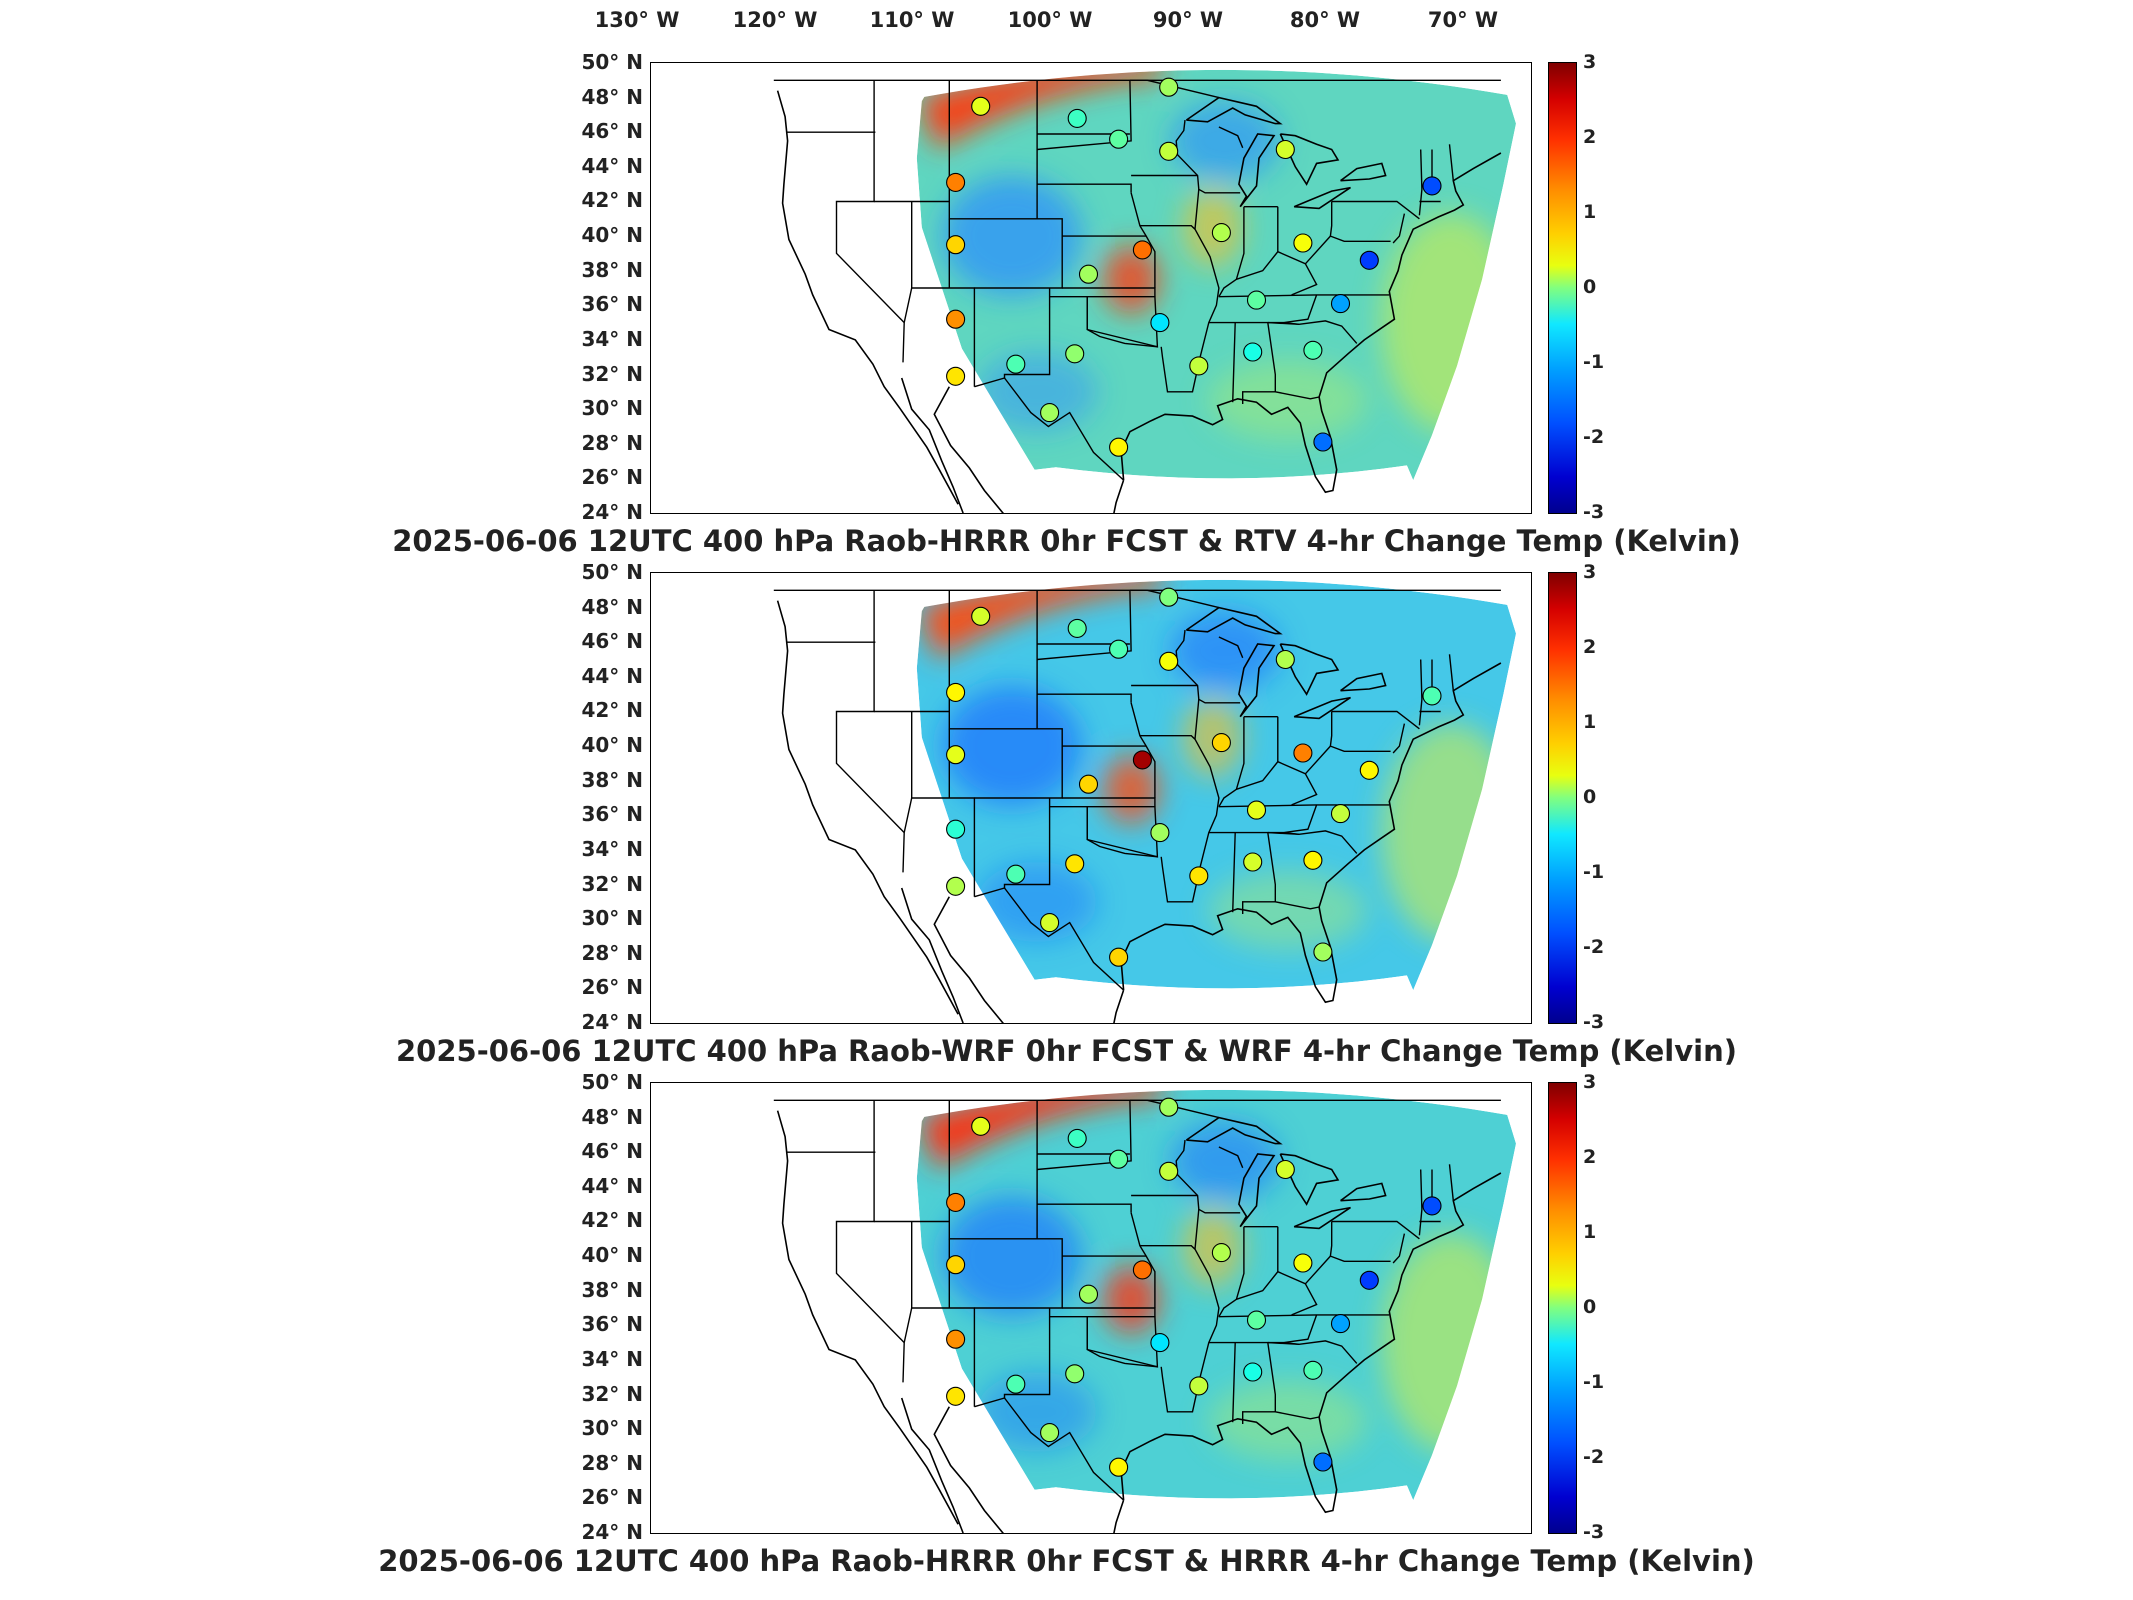 The image size is (2133, 1600). What do you see at coordinates (1594, 1382) in the screenshot?
I see `colorbar-tick-label: -1` at bounding box center [1594, 1382].